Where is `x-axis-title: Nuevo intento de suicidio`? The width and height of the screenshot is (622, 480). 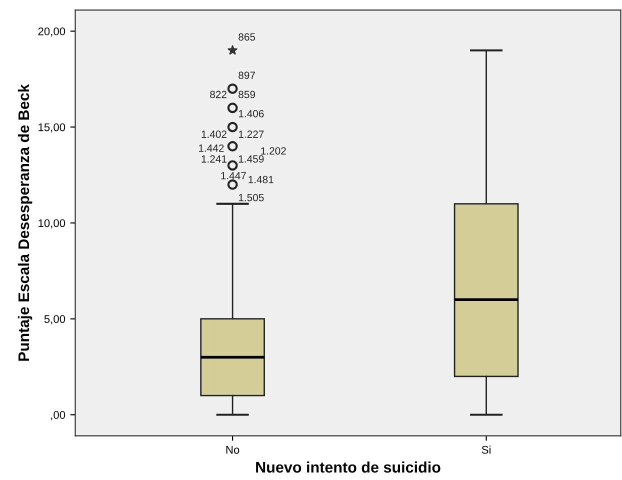 x-axis-title: Nuevo intento de suicidio is located at coordinates (348, 467).